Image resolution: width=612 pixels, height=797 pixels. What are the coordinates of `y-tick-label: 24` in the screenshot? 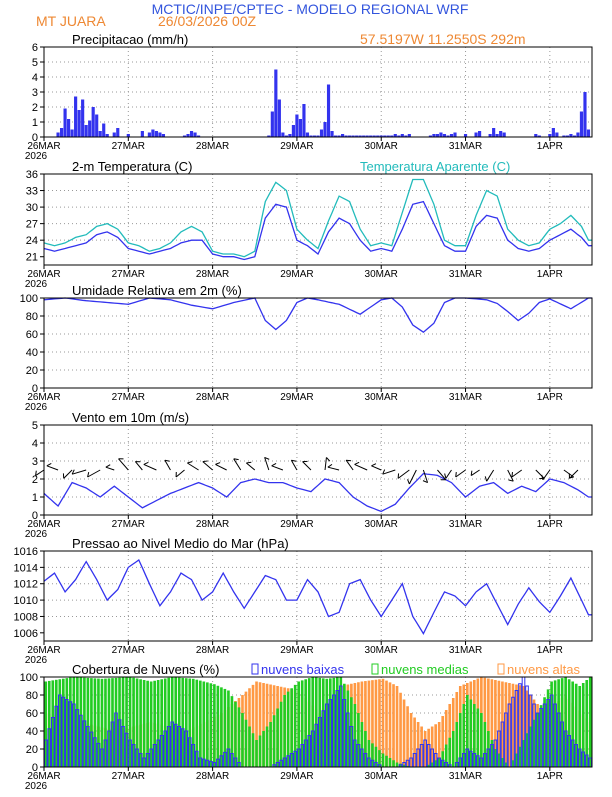 It's located at (32, 241).